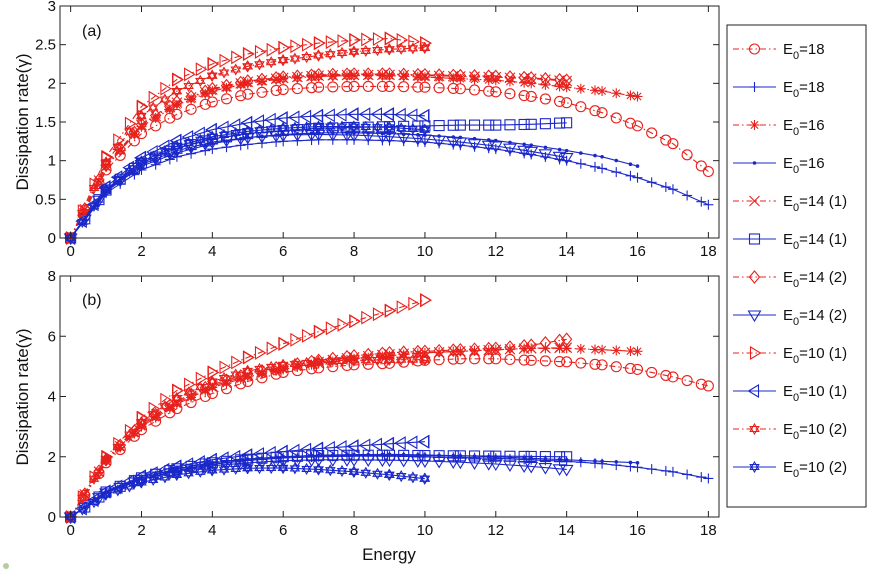 This screenshot has height=572, width=872. I want to click on panel-b-series-5-point, so click(489, 456).